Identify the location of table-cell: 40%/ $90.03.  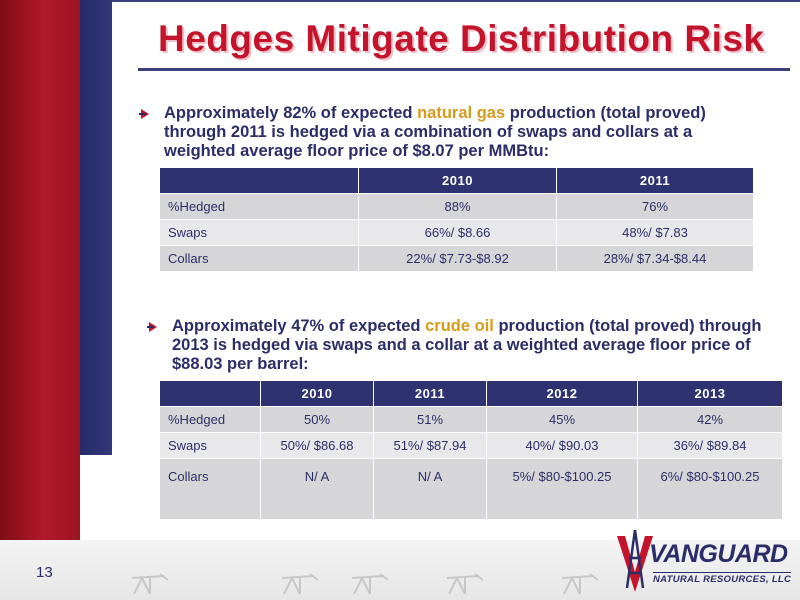
(562, 445).